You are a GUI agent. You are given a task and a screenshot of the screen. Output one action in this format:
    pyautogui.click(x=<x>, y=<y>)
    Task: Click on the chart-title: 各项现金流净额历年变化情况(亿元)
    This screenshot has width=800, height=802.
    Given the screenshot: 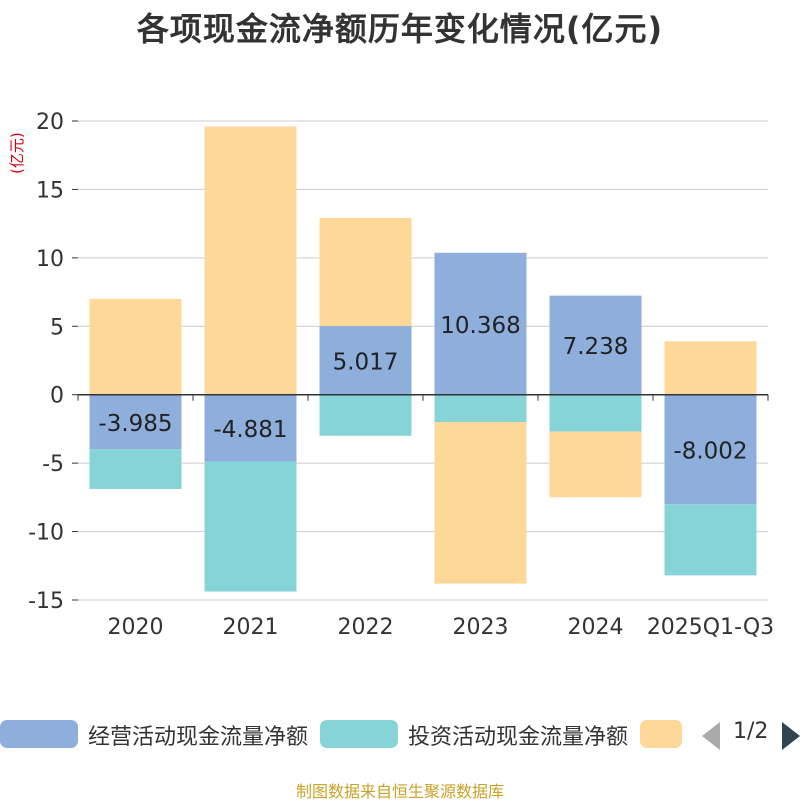 What is the action you would take?
    pyautogui.click(x=400, y=29)
    